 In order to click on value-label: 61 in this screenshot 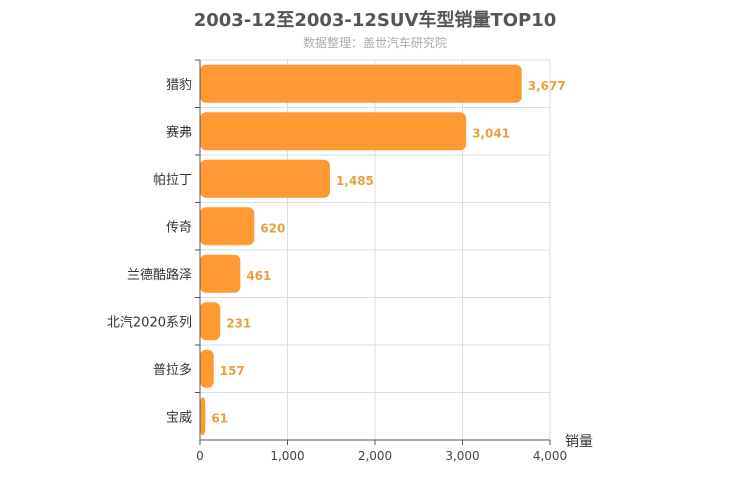, I will do `click(219, 418)`.